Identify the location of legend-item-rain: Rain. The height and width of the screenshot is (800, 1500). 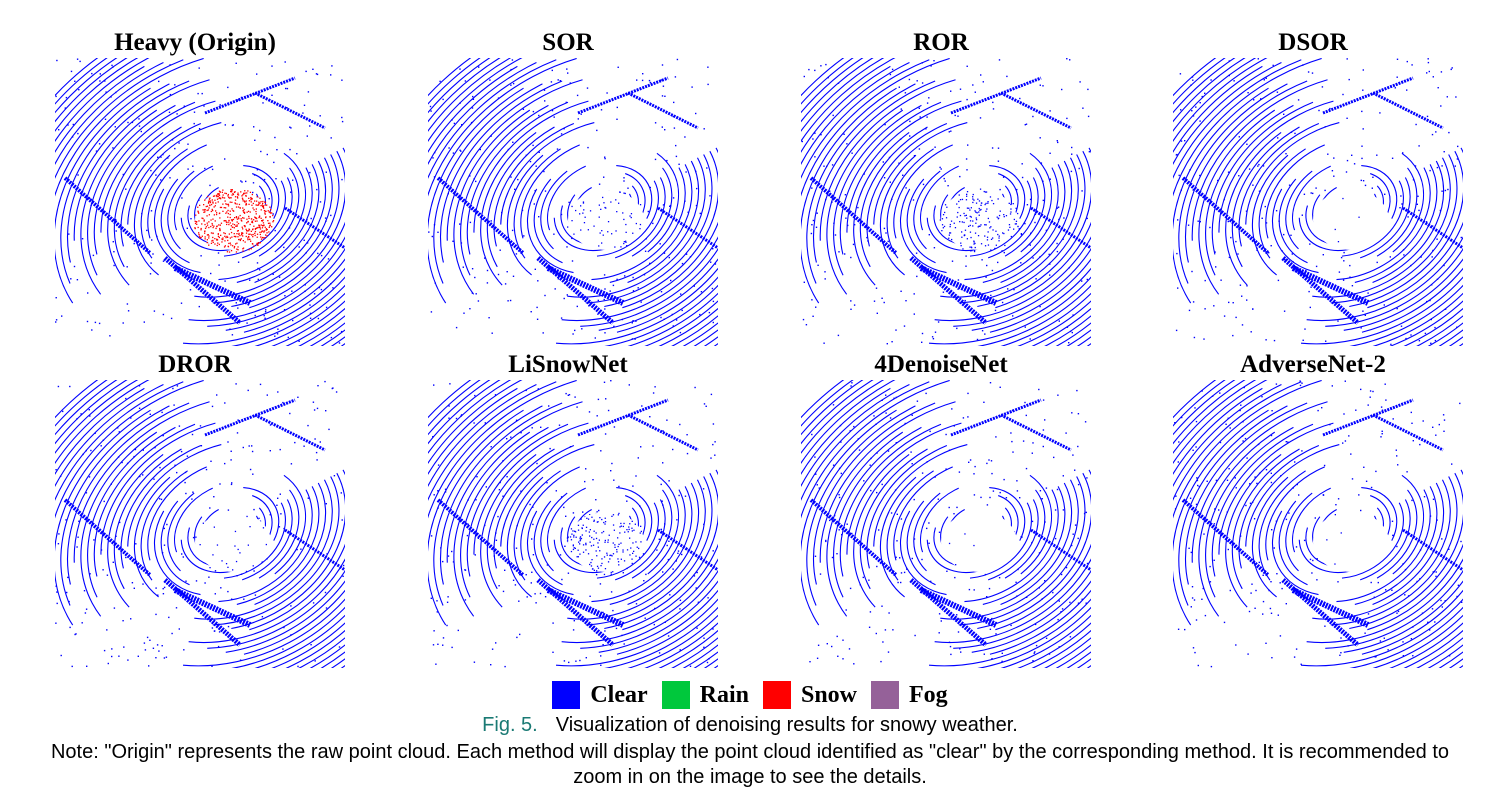
(705, 695).